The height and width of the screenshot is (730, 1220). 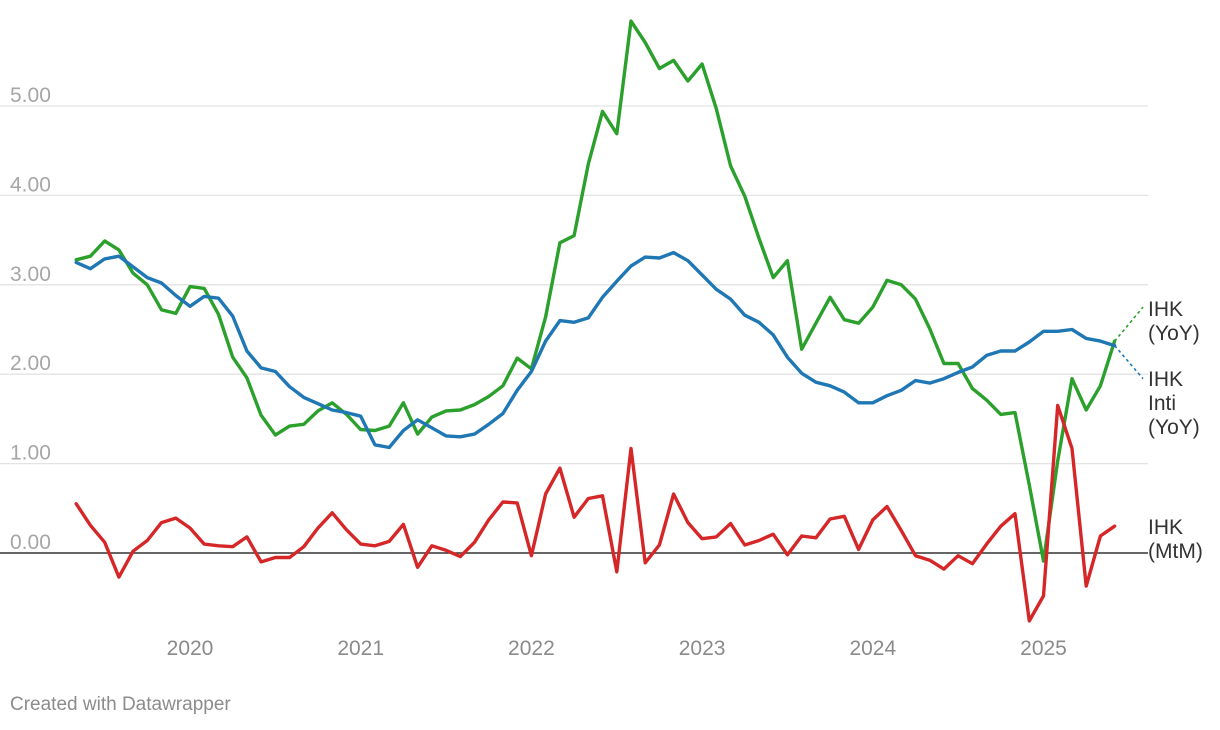 I want to click on series-ihk-yoy-label: IHK (YoY), so click(x=1174, y=321).